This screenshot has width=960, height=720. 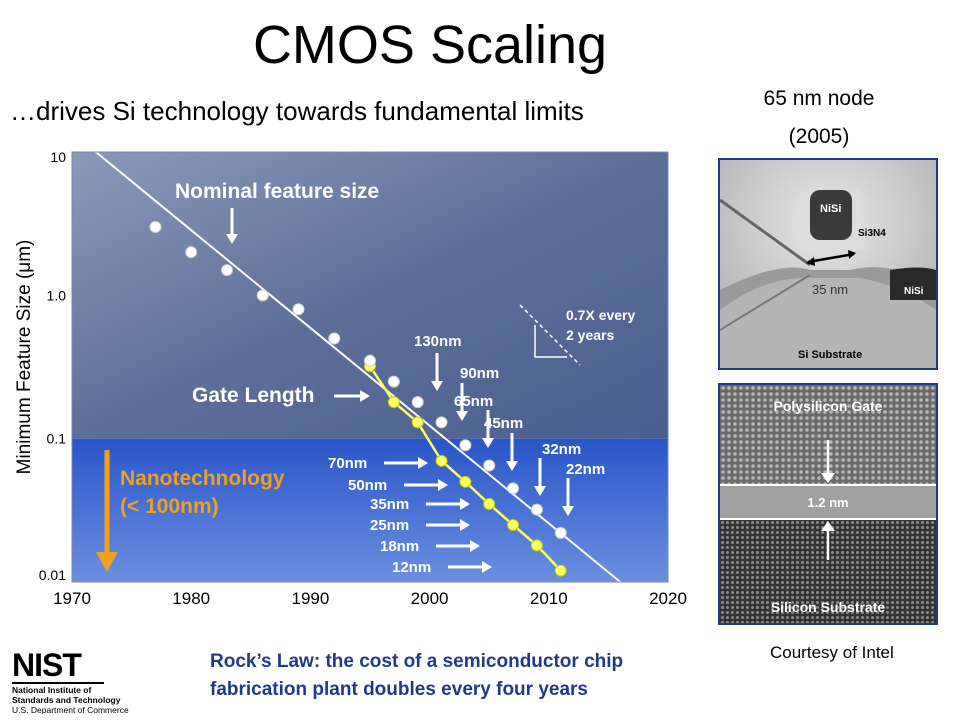 I want to click on nist-line1: National Institute of, so click(x=52, y=690).